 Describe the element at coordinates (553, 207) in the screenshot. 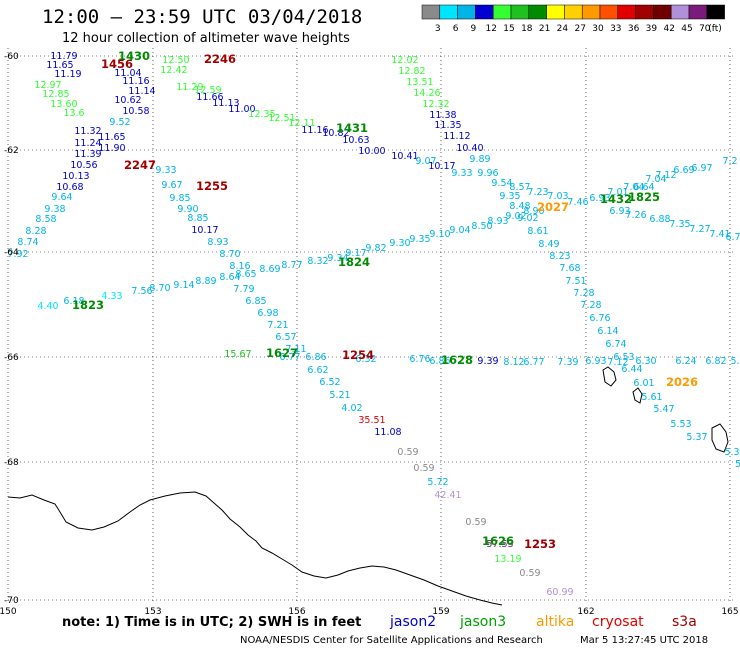

I see `time-label: 2027` at that location.